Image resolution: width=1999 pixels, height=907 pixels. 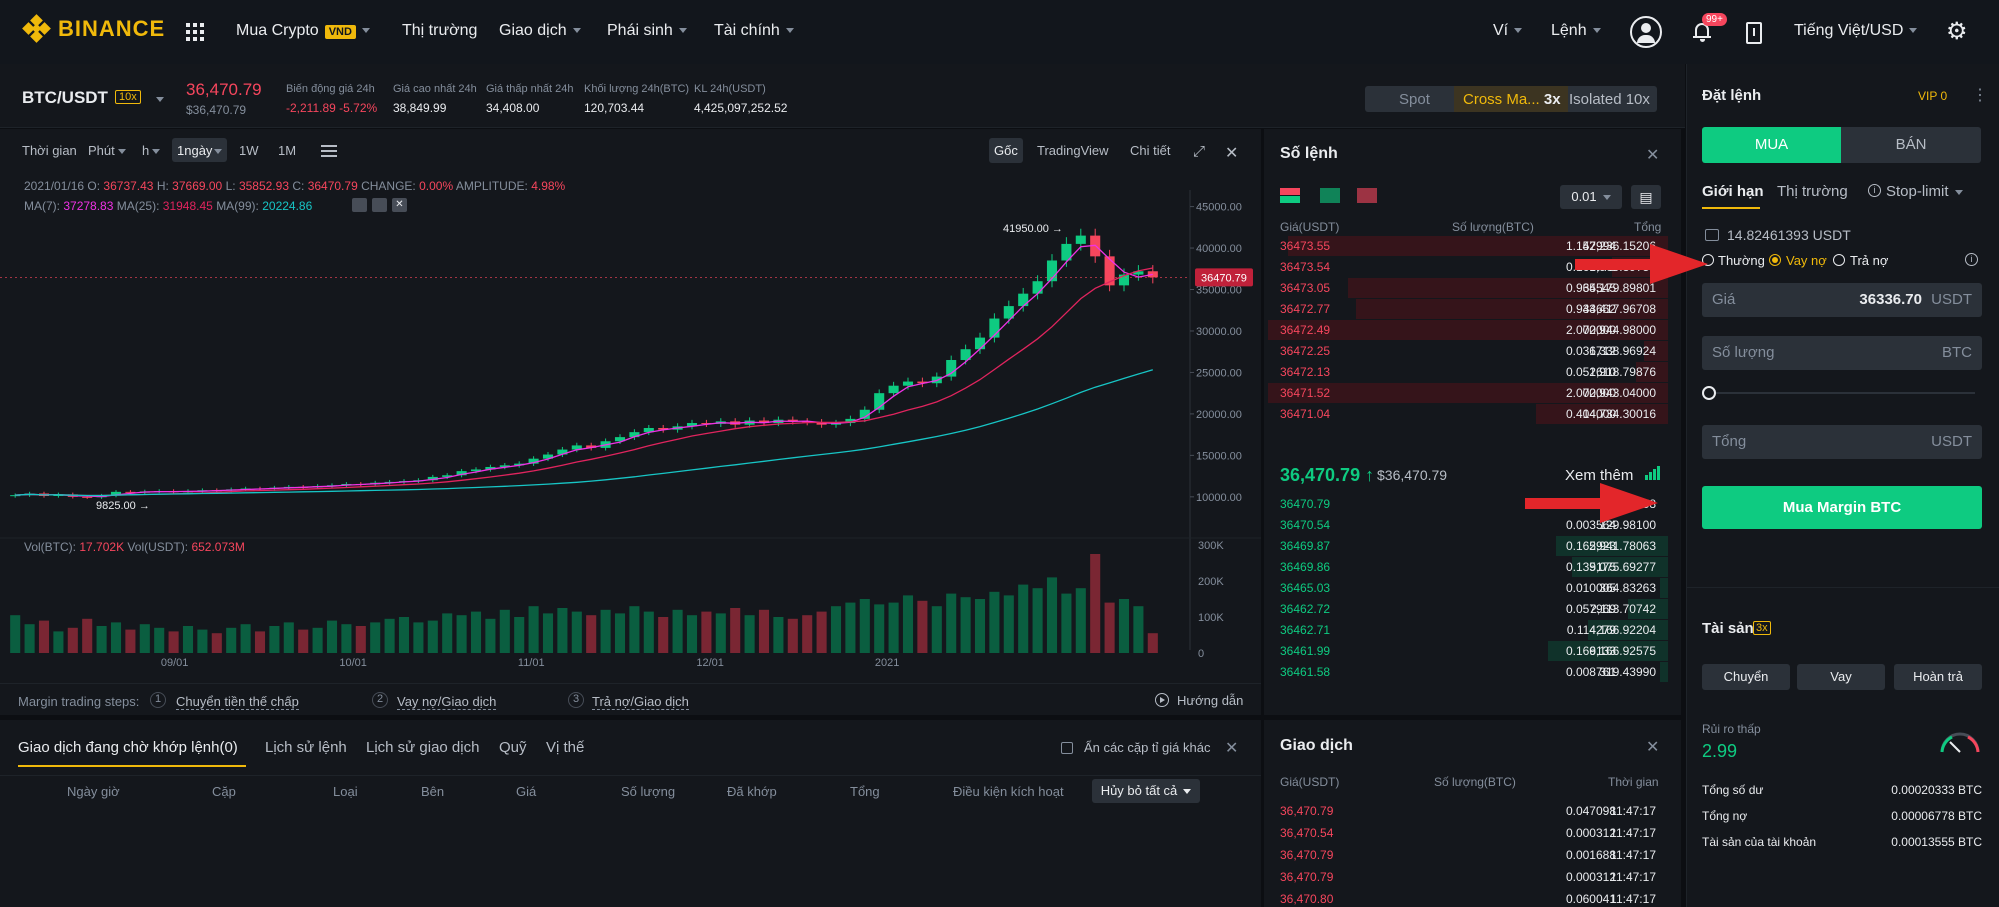 I want to click on mode-spot: Spot, so click(x=1414, y=99).